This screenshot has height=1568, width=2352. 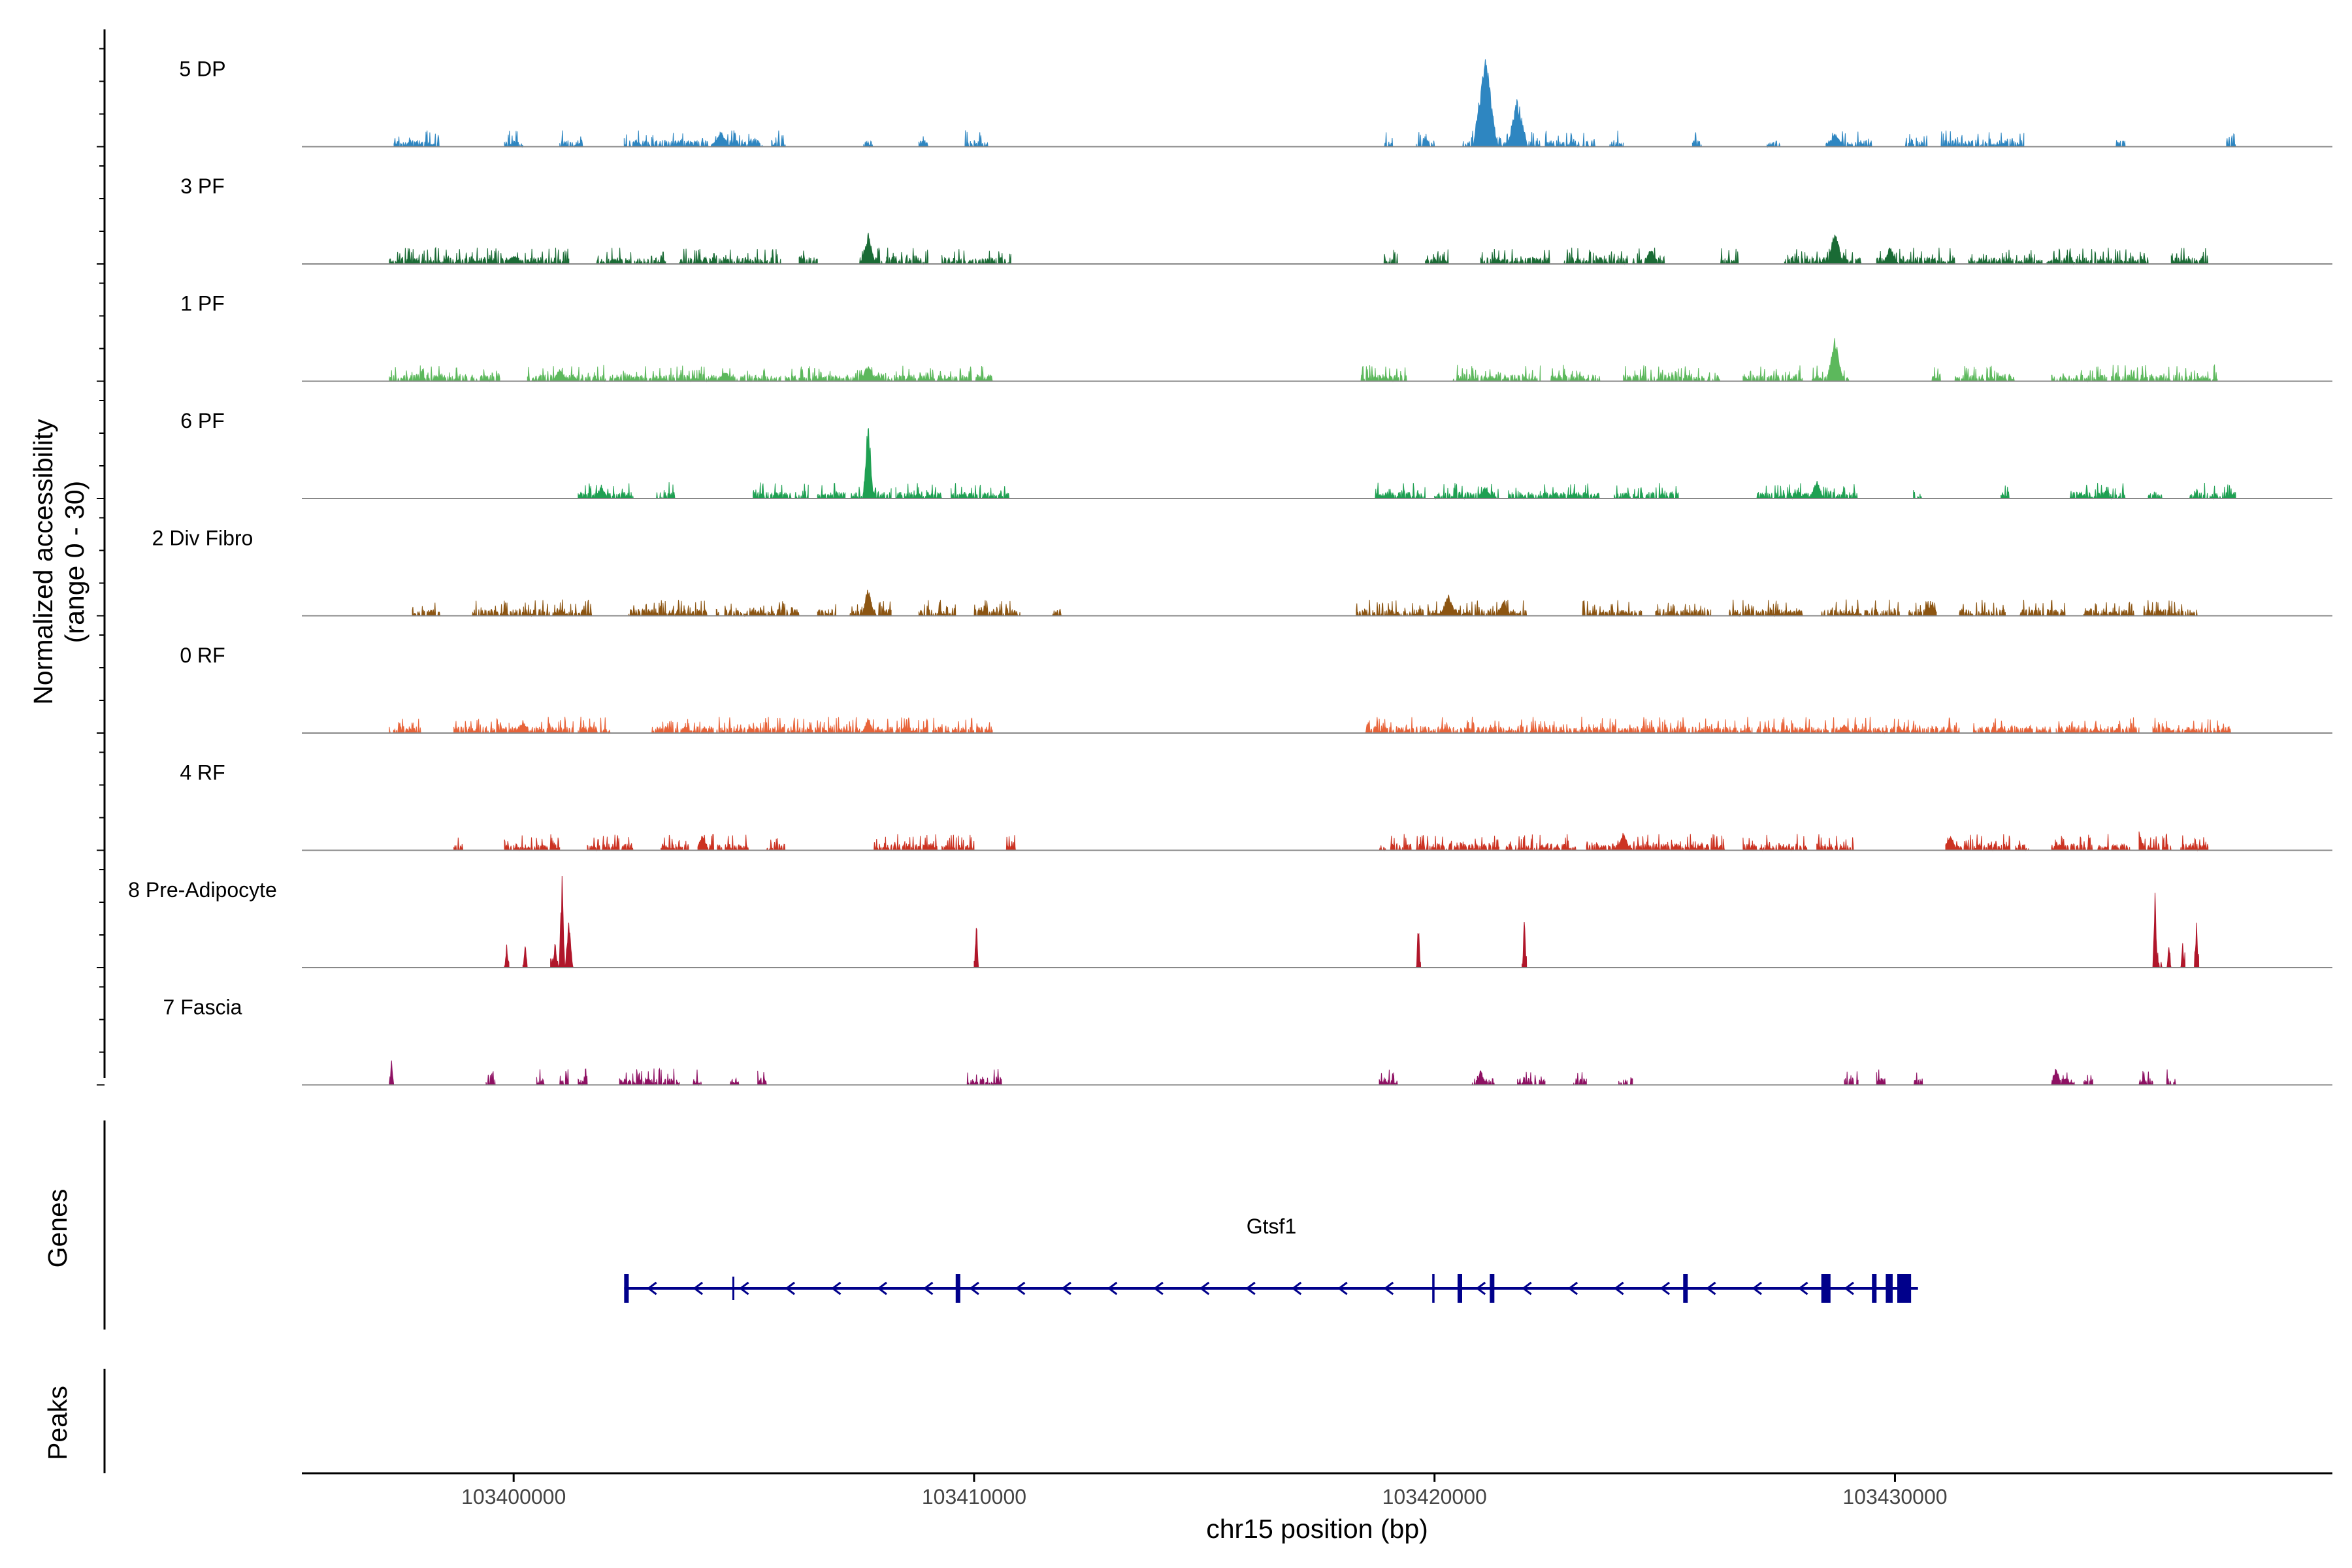 I want to click on y-axis-label: Normalized accessibility (range 0 - 30), so click(x=59, y=562).